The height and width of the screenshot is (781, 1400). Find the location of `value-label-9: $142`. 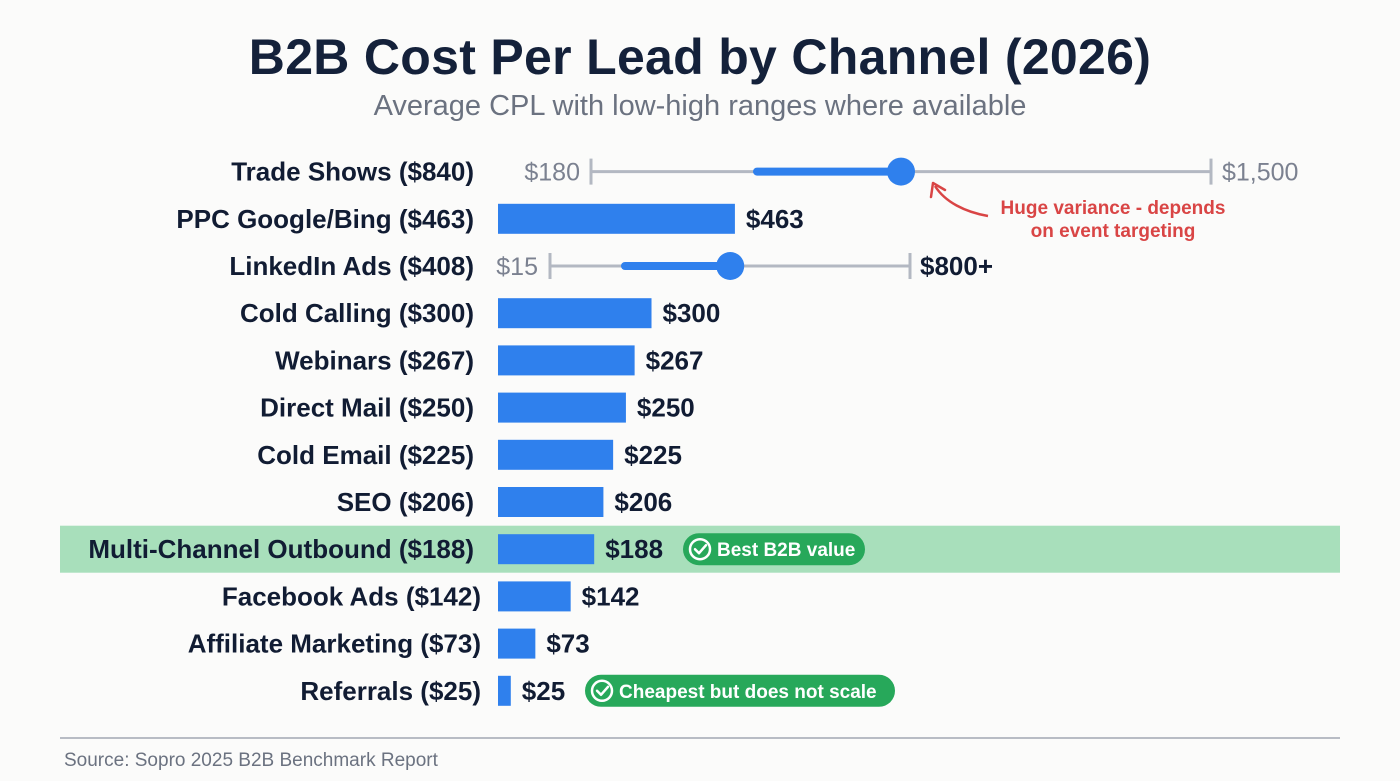

value-label-9: $142 is located at coordinates (611, 596).